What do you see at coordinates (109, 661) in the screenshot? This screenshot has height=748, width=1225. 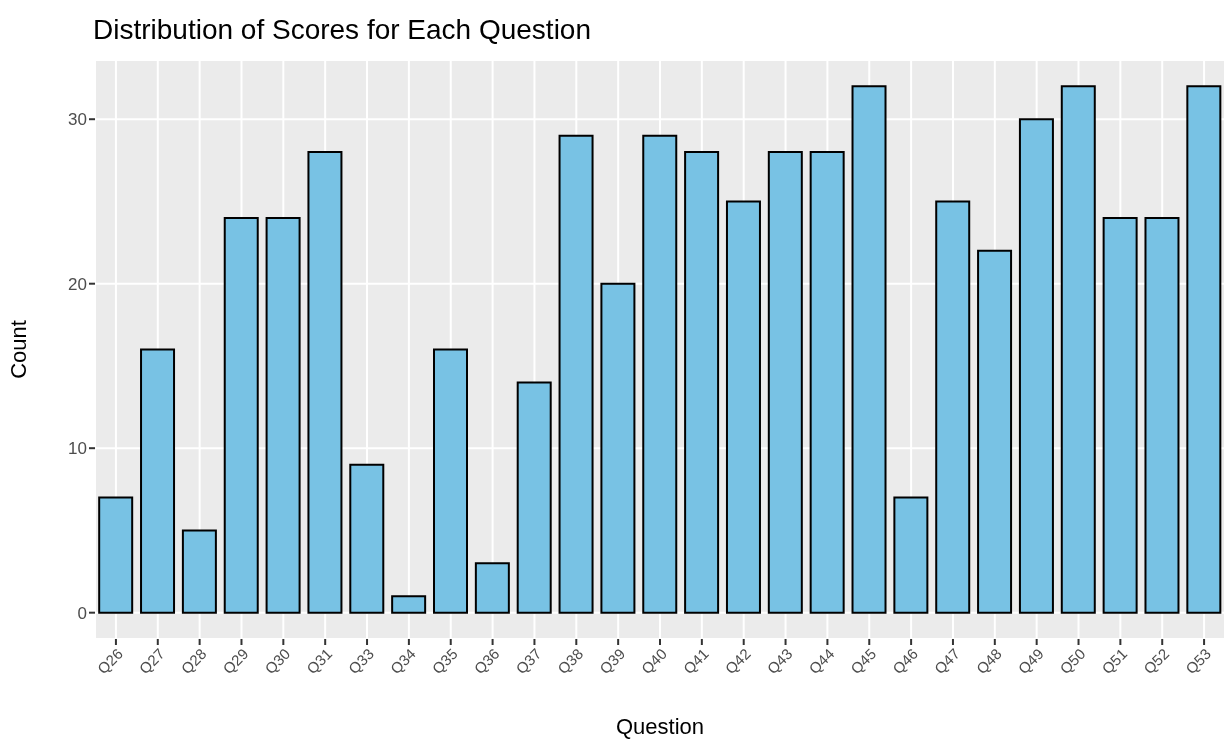 I see `x-tick-label: Q26` at bounding box center [109, 661].